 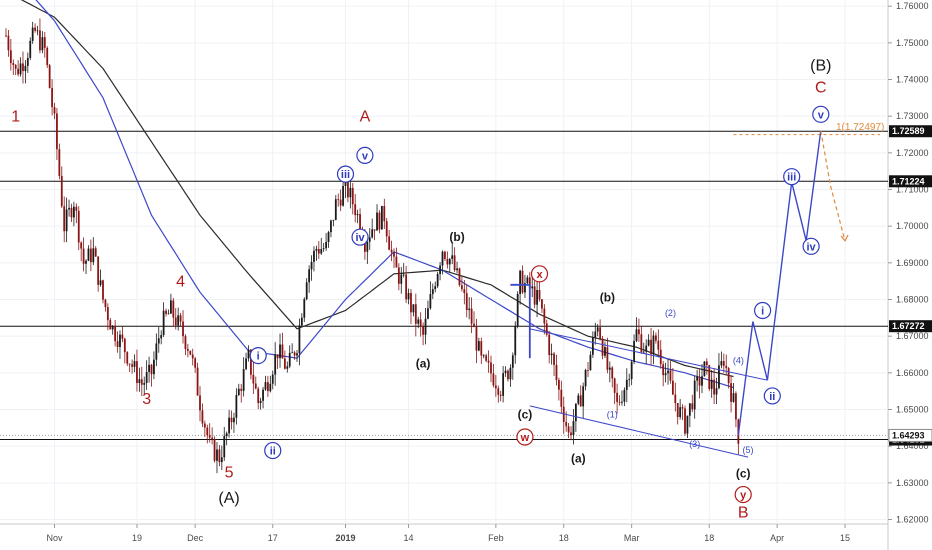 What do you see at coordinates (910, 131) in the screenshot?
I see `level-price-tag: 1.72589` at bounding box center [910, 131].